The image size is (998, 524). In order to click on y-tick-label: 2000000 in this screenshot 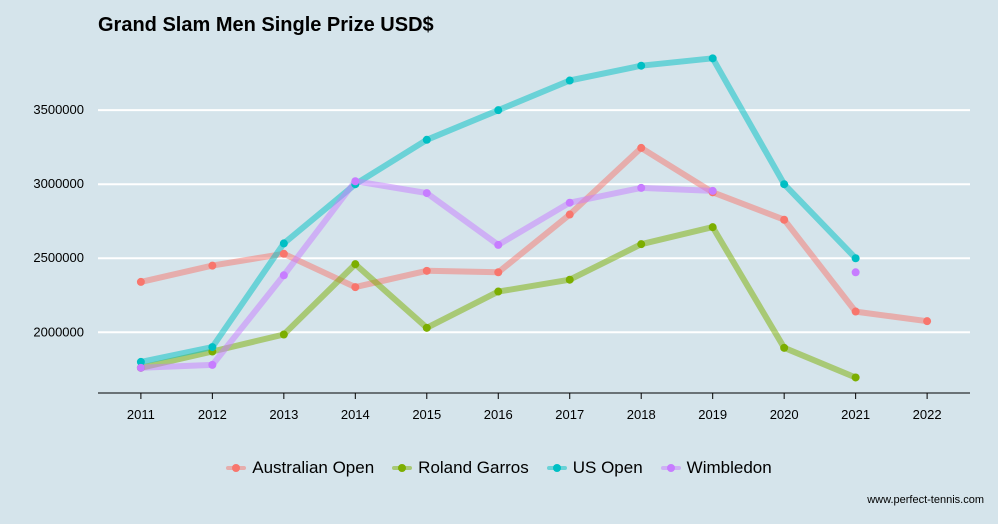, I will do `click(58, 331)`.